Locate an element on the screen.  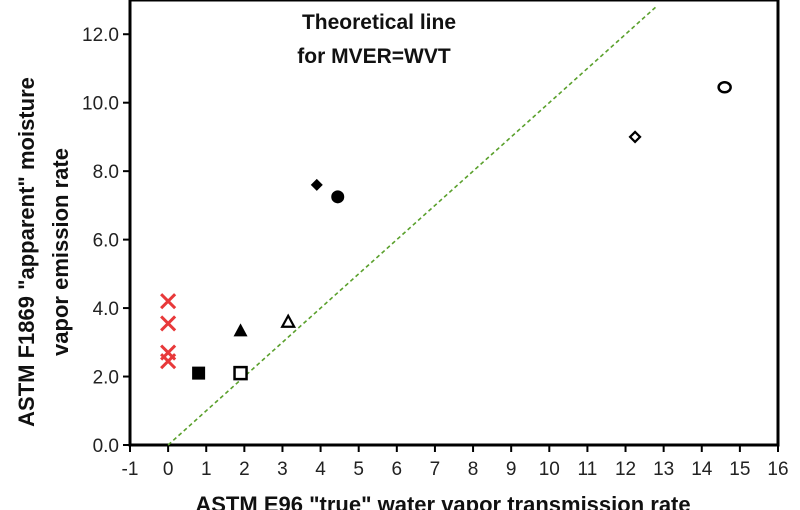
annotation-line2: for MVER=WVT is located at coordinates (374, 56).